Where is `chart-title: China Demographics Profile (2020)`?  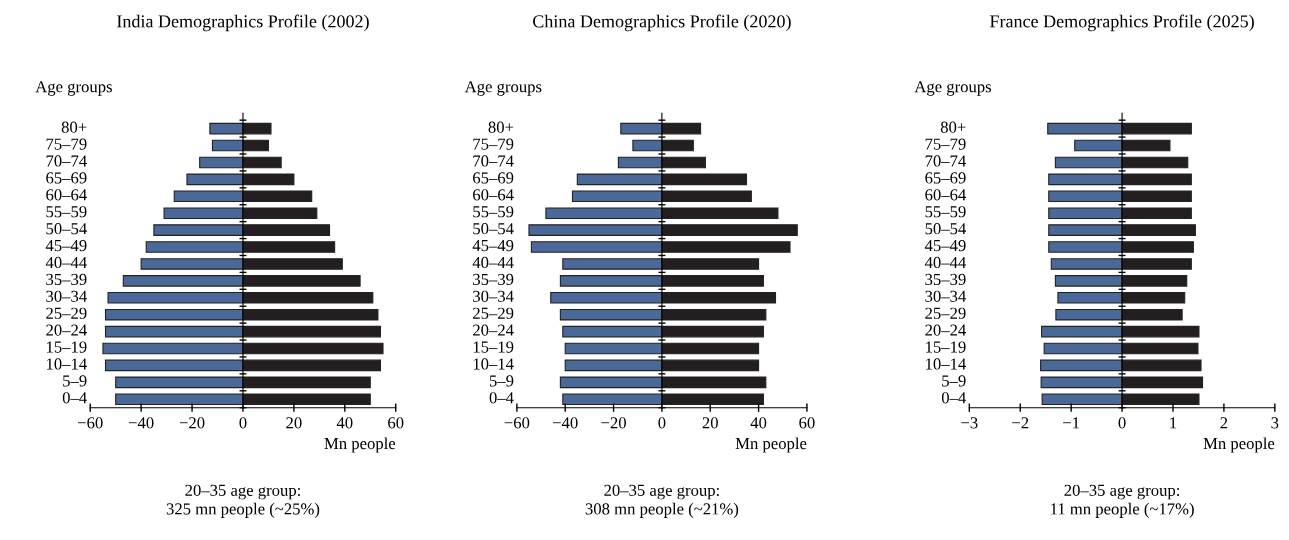
chart-title: China Demographics Profile (2020) is located at coordinates (662, 23).